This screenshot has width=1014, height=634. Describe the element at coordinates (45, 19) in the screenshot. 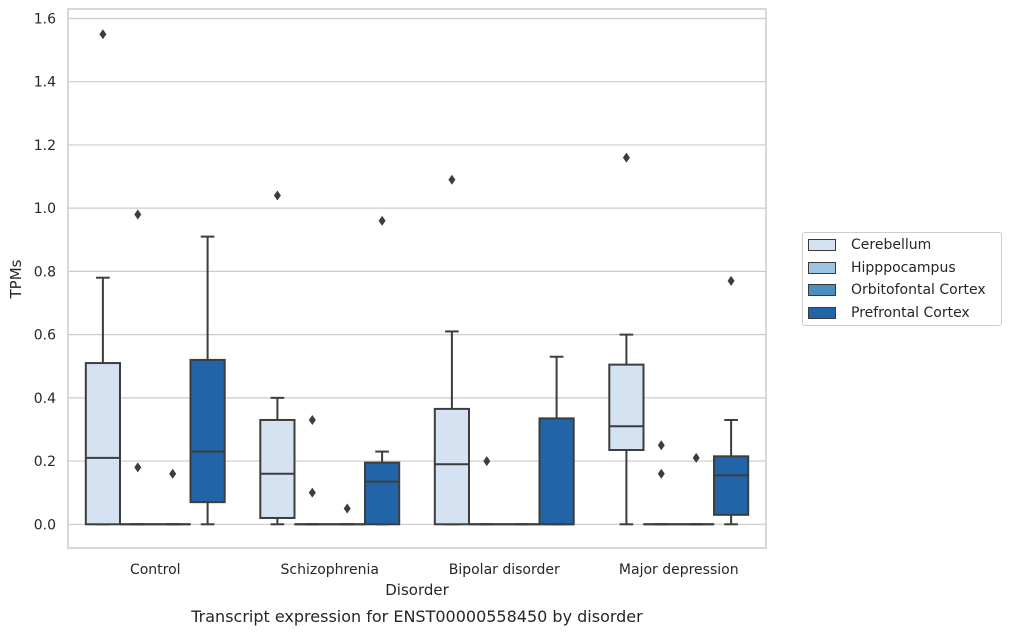

I see `y-tick-label: 1.6` at that location.